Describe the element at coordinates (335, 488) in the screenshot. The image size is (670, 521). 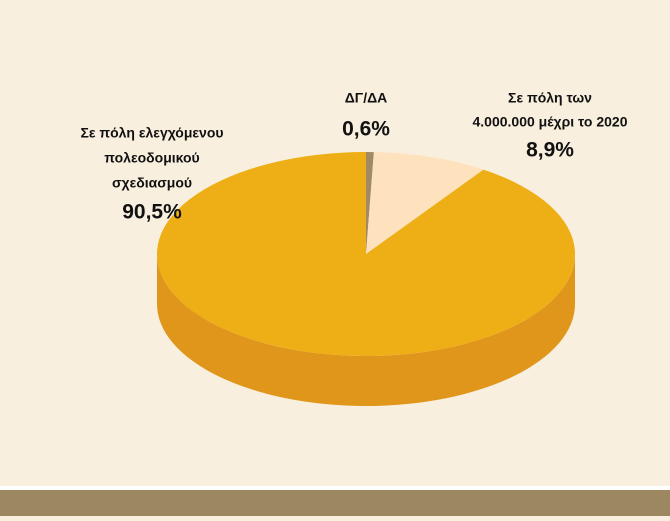
I see `separator` at that location.